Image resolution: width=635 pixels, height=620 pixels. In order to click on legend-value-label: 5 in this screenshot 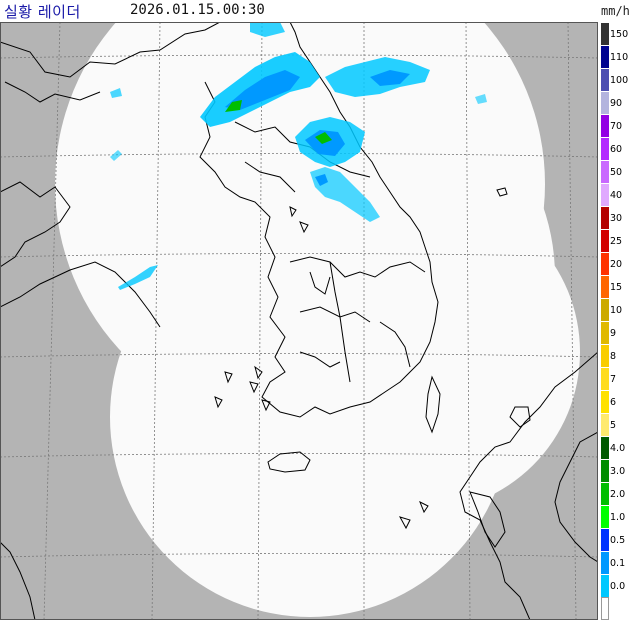, I will do `click(613, 425)`.